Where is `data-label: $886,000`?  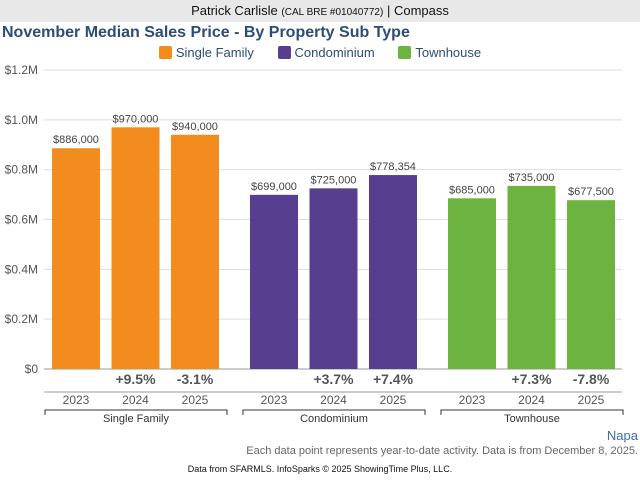 data-label: $886,000 is located at coordinates (76, 140).